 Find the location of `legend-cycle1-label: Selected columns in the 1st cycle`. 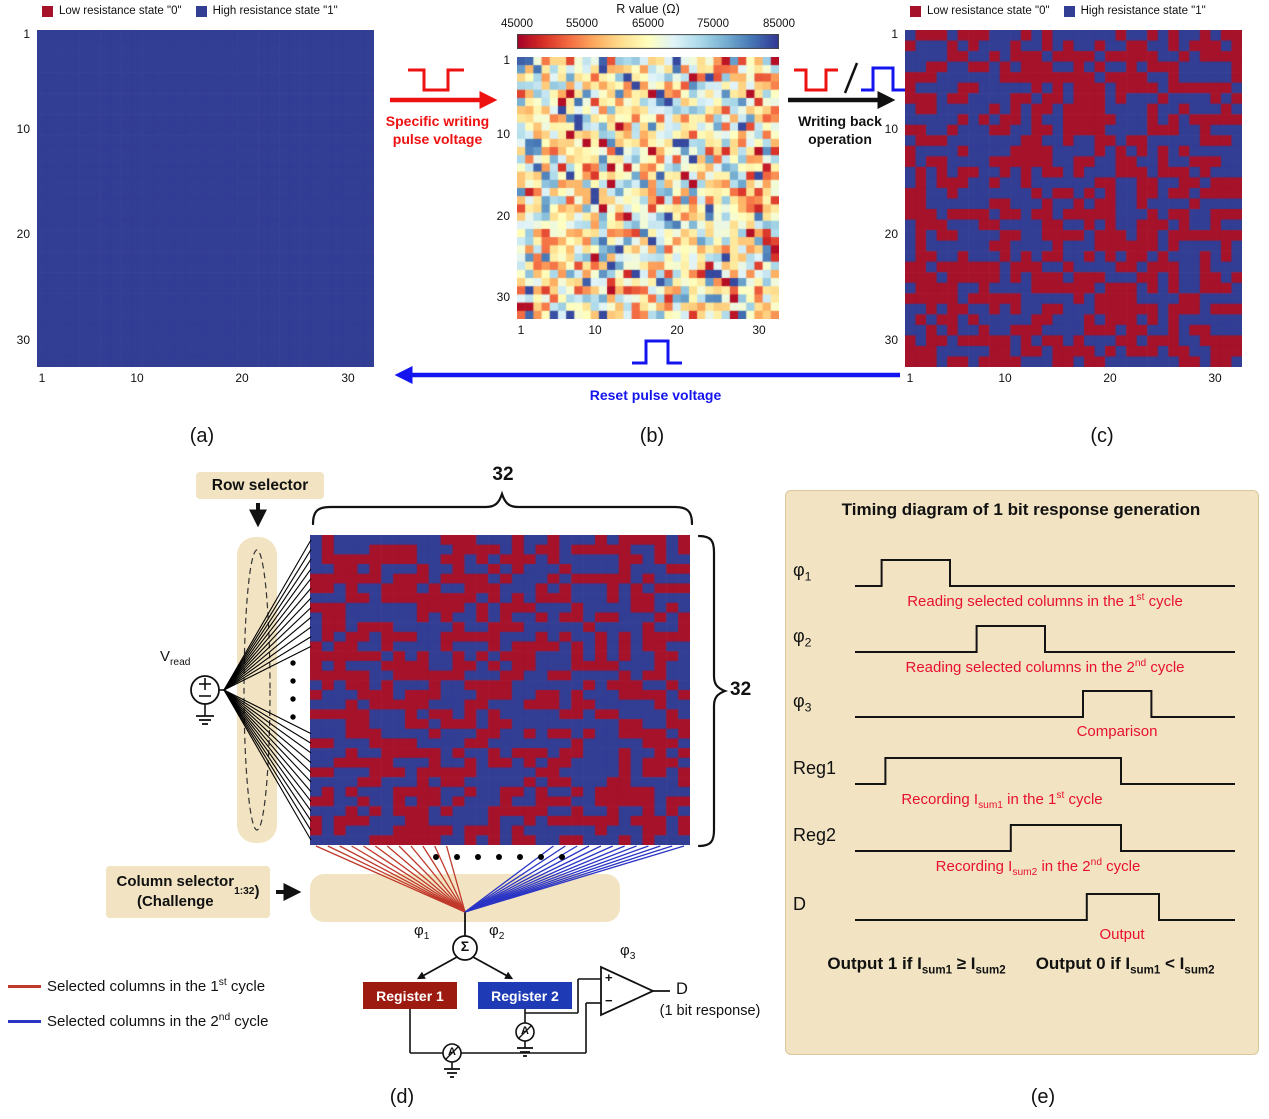

legend-cycle1-label: Selected columns in the 1st cycle is located at coordinates (156, 986).